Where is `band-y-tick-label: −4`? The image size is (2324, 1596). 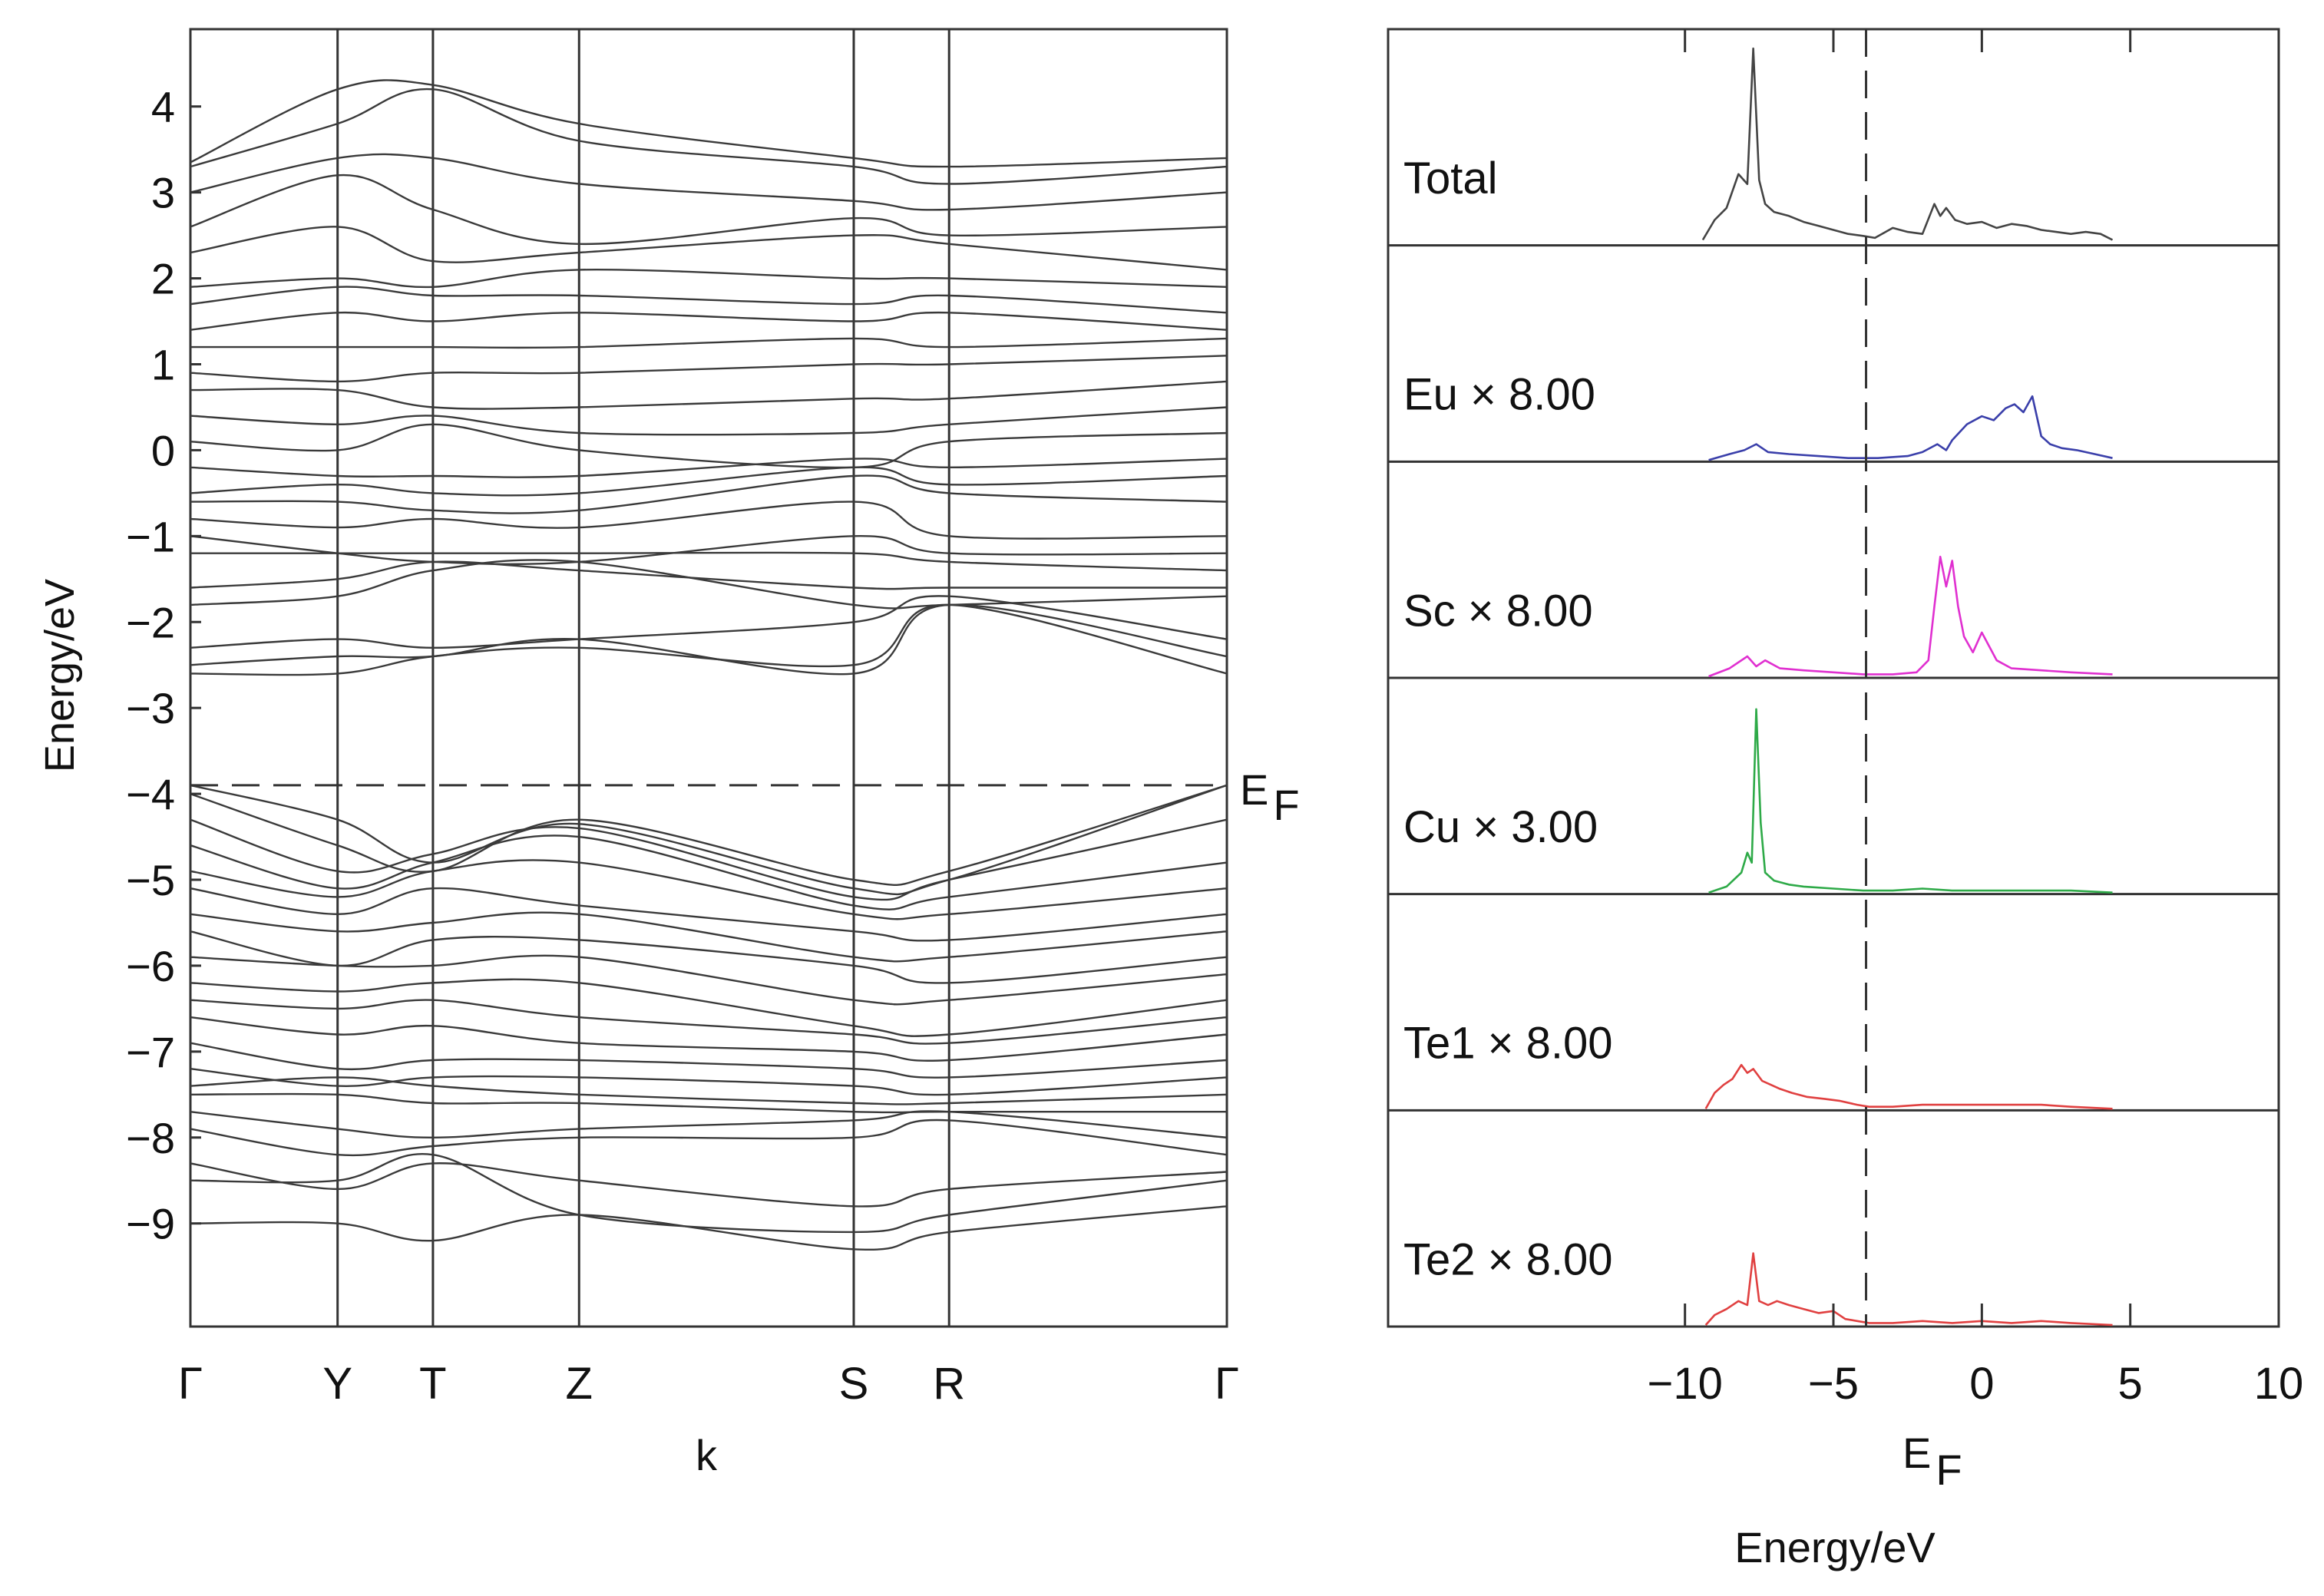
band-y-tick-label: −4 is located at coordinates (150, 794).